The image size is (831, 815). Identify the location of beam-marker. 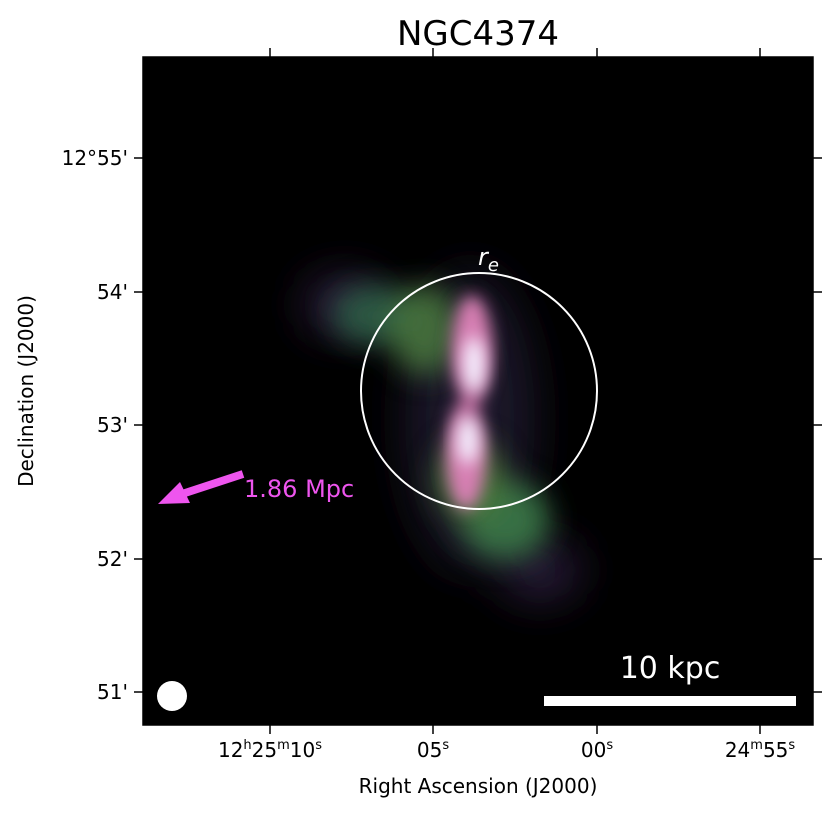
(172, 696).